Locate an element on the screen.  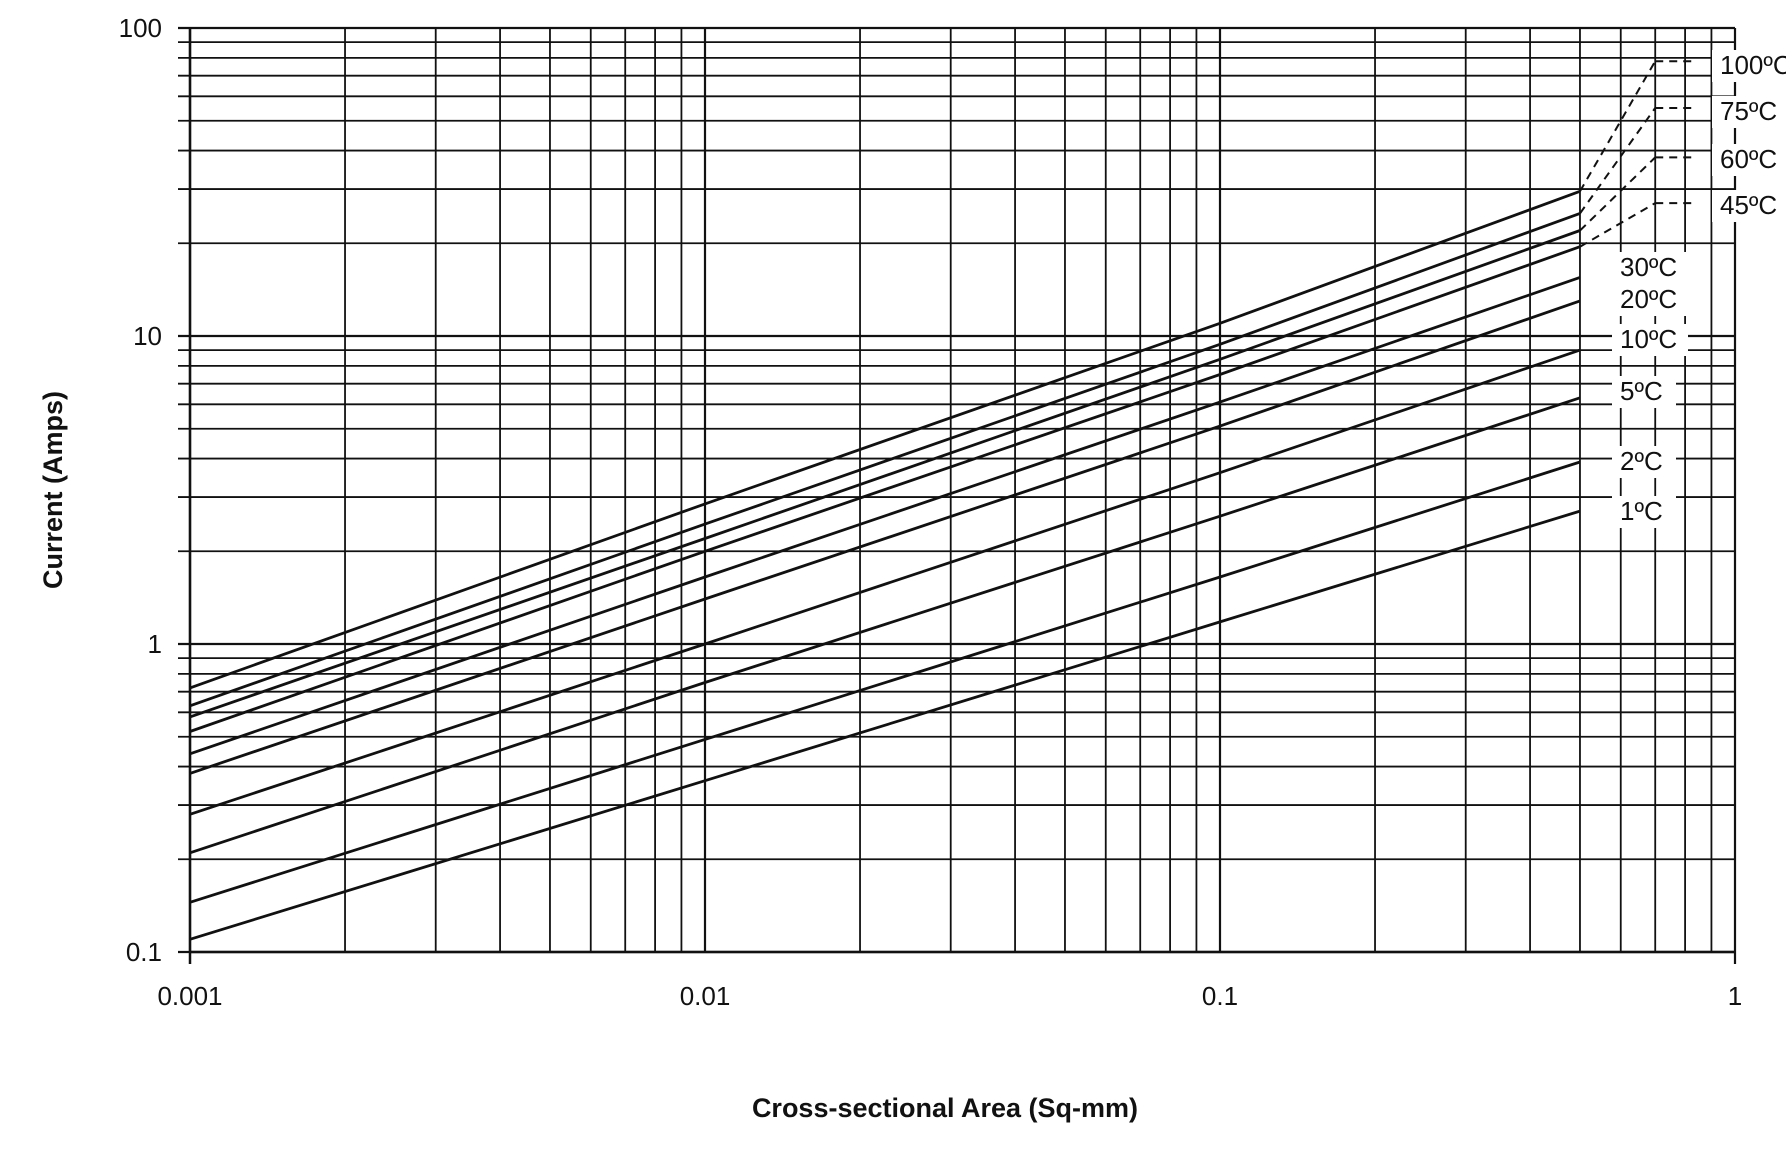
series-label-1c: 1ºC is located at coordinates (1641, 511).